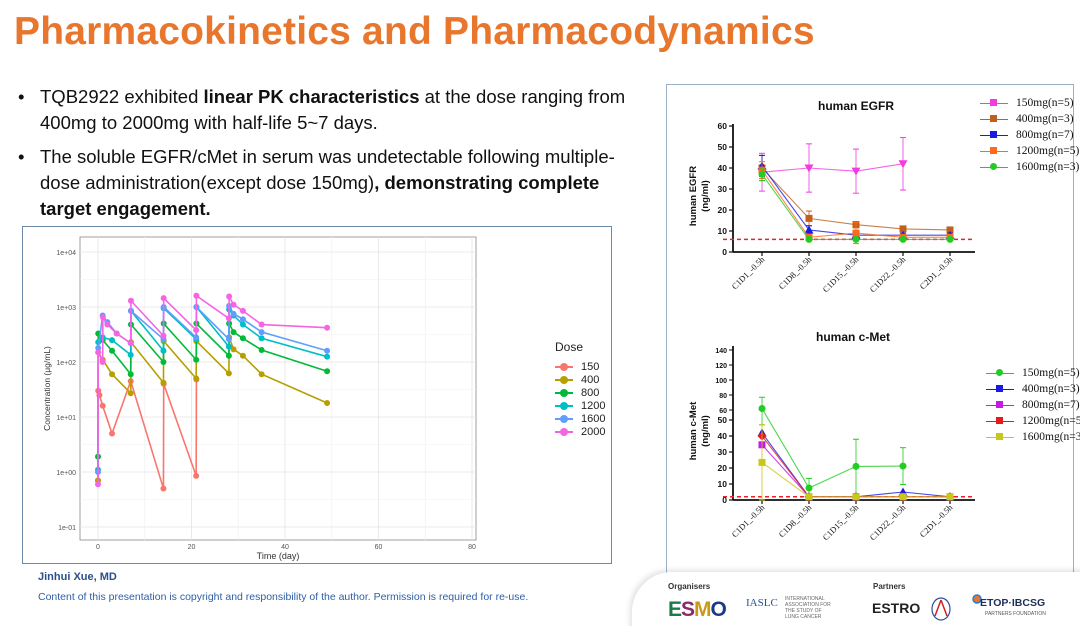  I want to click on pk-x-tick-label: 80, so click(472, 547).